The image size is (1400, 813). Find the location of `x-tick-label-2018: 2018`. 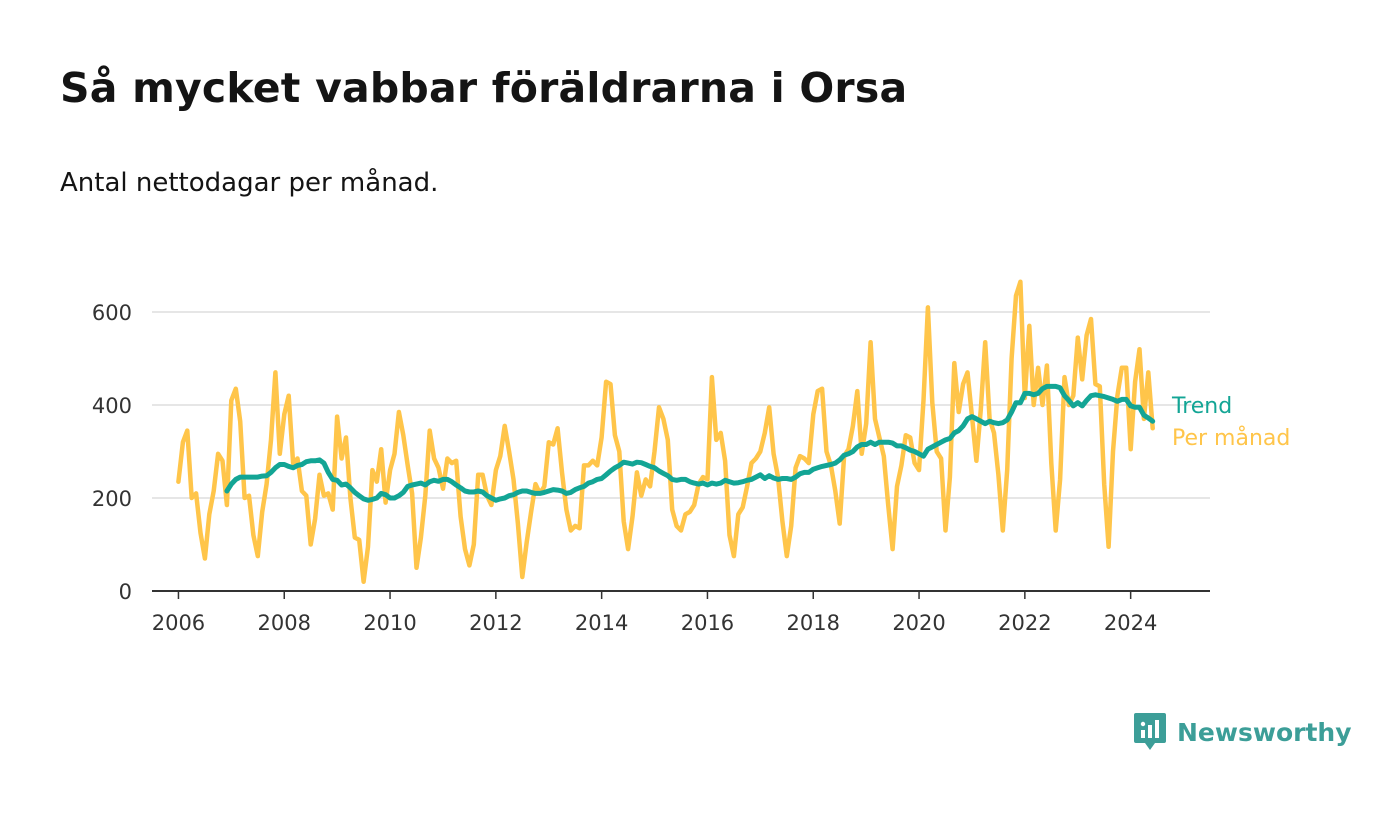

x-tick-label-2018: 2018 is located at coordinates (813, 623).